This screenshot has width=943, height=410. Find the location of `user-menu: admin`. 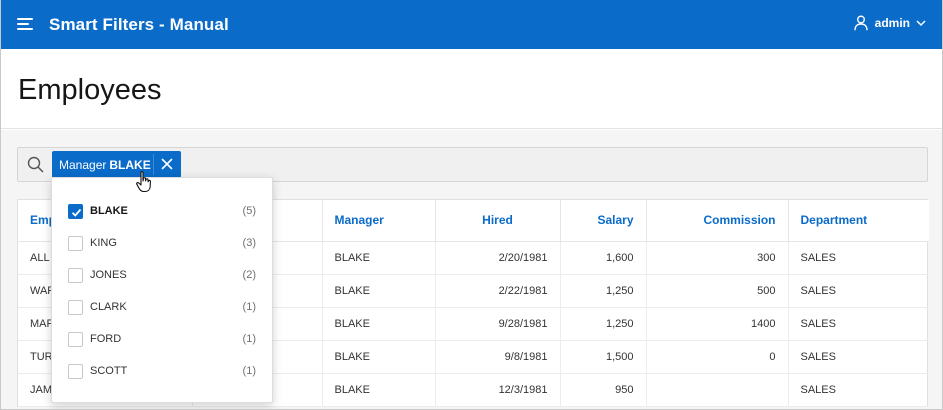

user-menu: admin is located at coordinates (889, 23).